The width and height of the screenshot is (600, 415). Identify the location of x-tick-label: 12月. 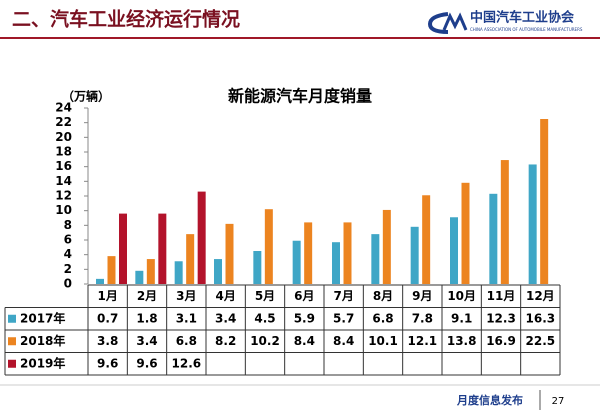
(540, 296).